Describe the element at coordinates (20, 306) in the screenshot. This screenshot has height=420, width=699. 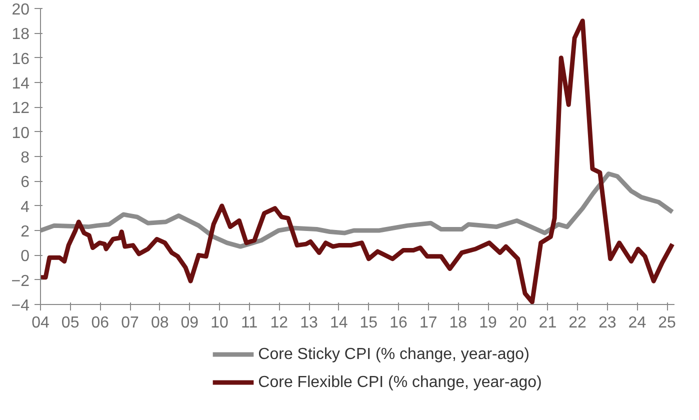
I see `y-tick-label: −4` at that location.